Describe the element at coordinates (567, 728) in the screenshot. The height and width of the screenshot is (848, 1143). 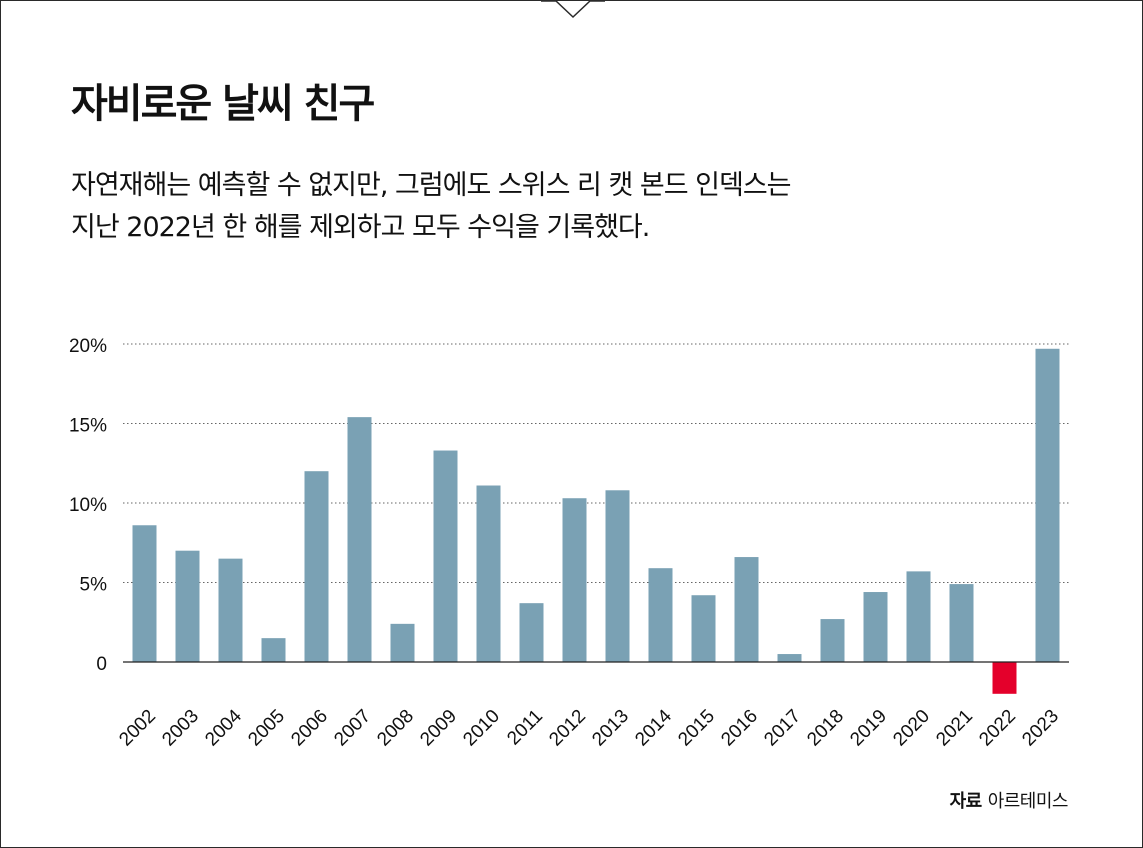
I see `x-tick-label: 2012` at that location.